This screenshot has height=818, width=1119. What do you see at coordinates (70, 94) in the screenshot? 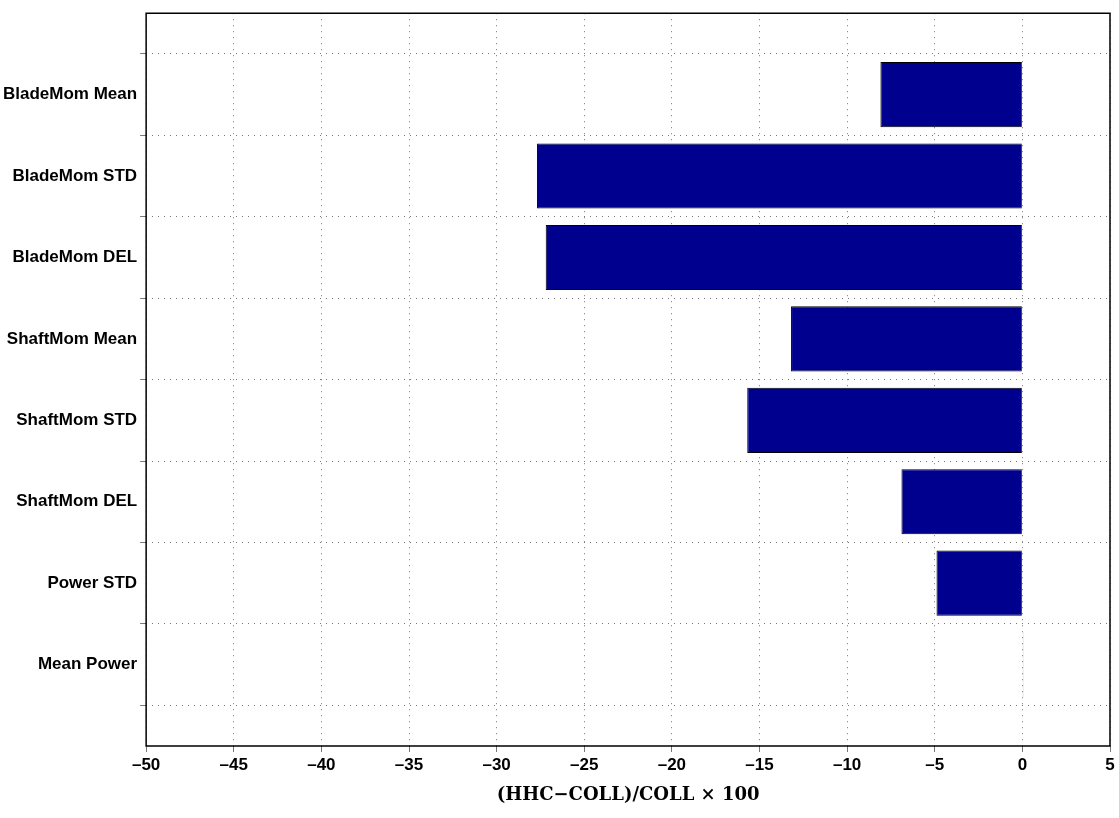
I see `y-tick-label: BladeMom Mean` at bounding box center [70, 94].